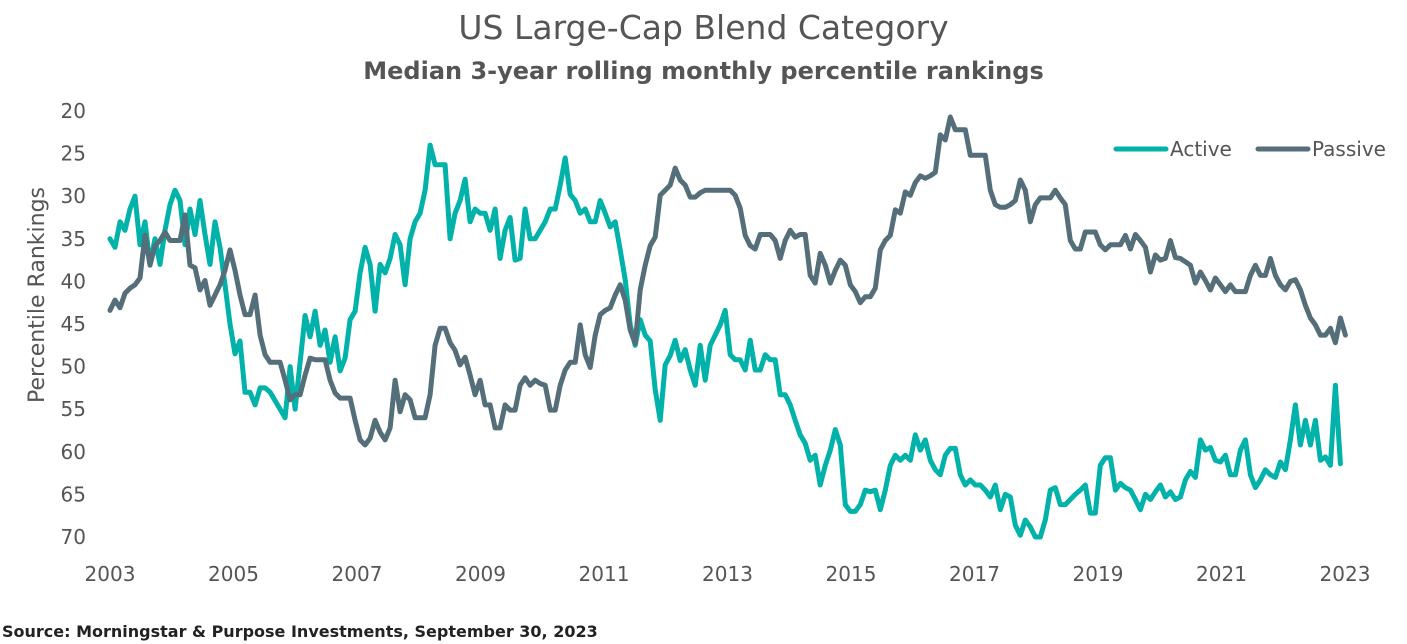 The image size is (1407, 644). I want to click on y-tick-label: 45, so click(73, 324).